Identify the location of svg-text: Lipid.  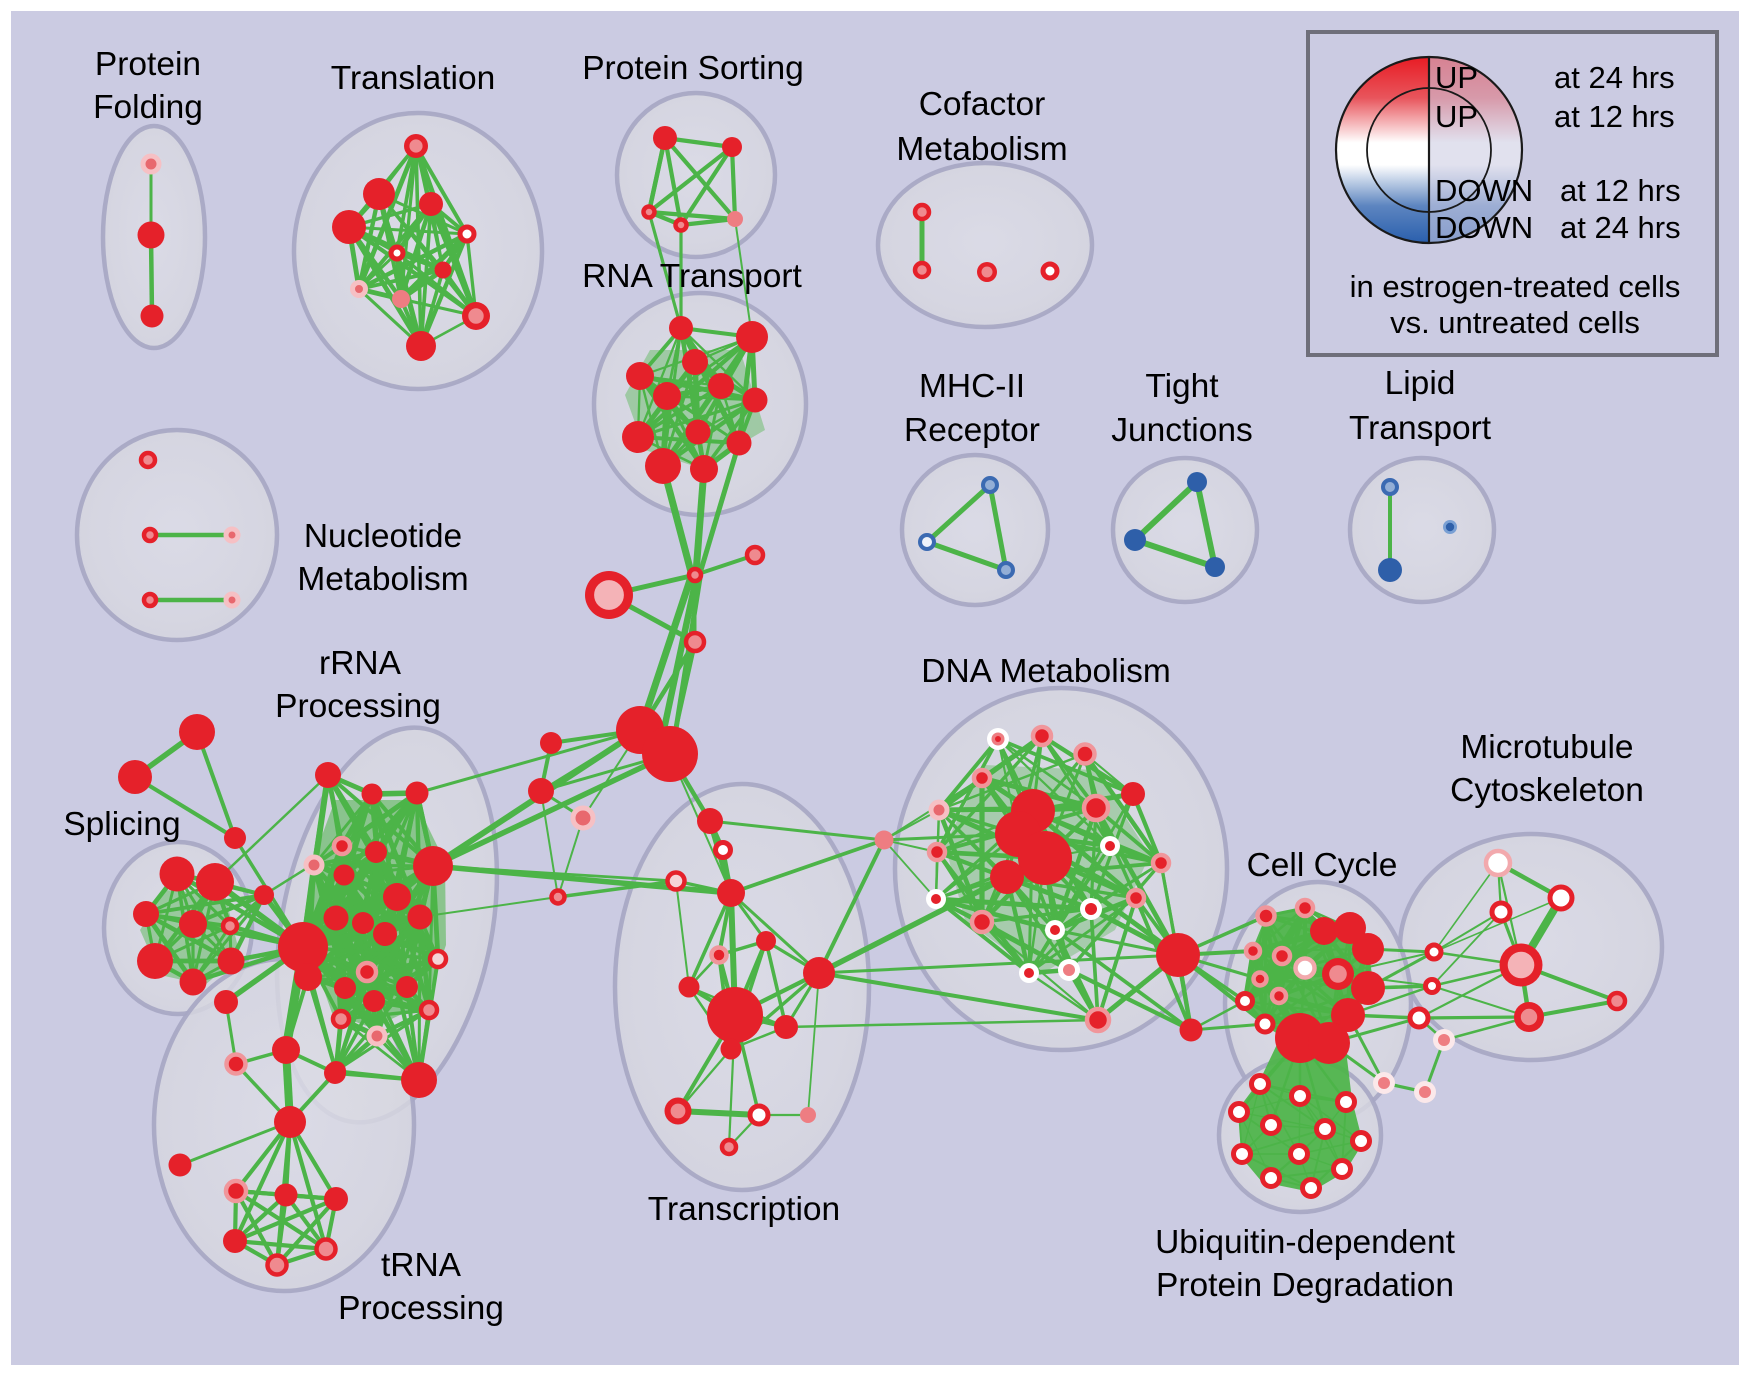
(1420, 383).